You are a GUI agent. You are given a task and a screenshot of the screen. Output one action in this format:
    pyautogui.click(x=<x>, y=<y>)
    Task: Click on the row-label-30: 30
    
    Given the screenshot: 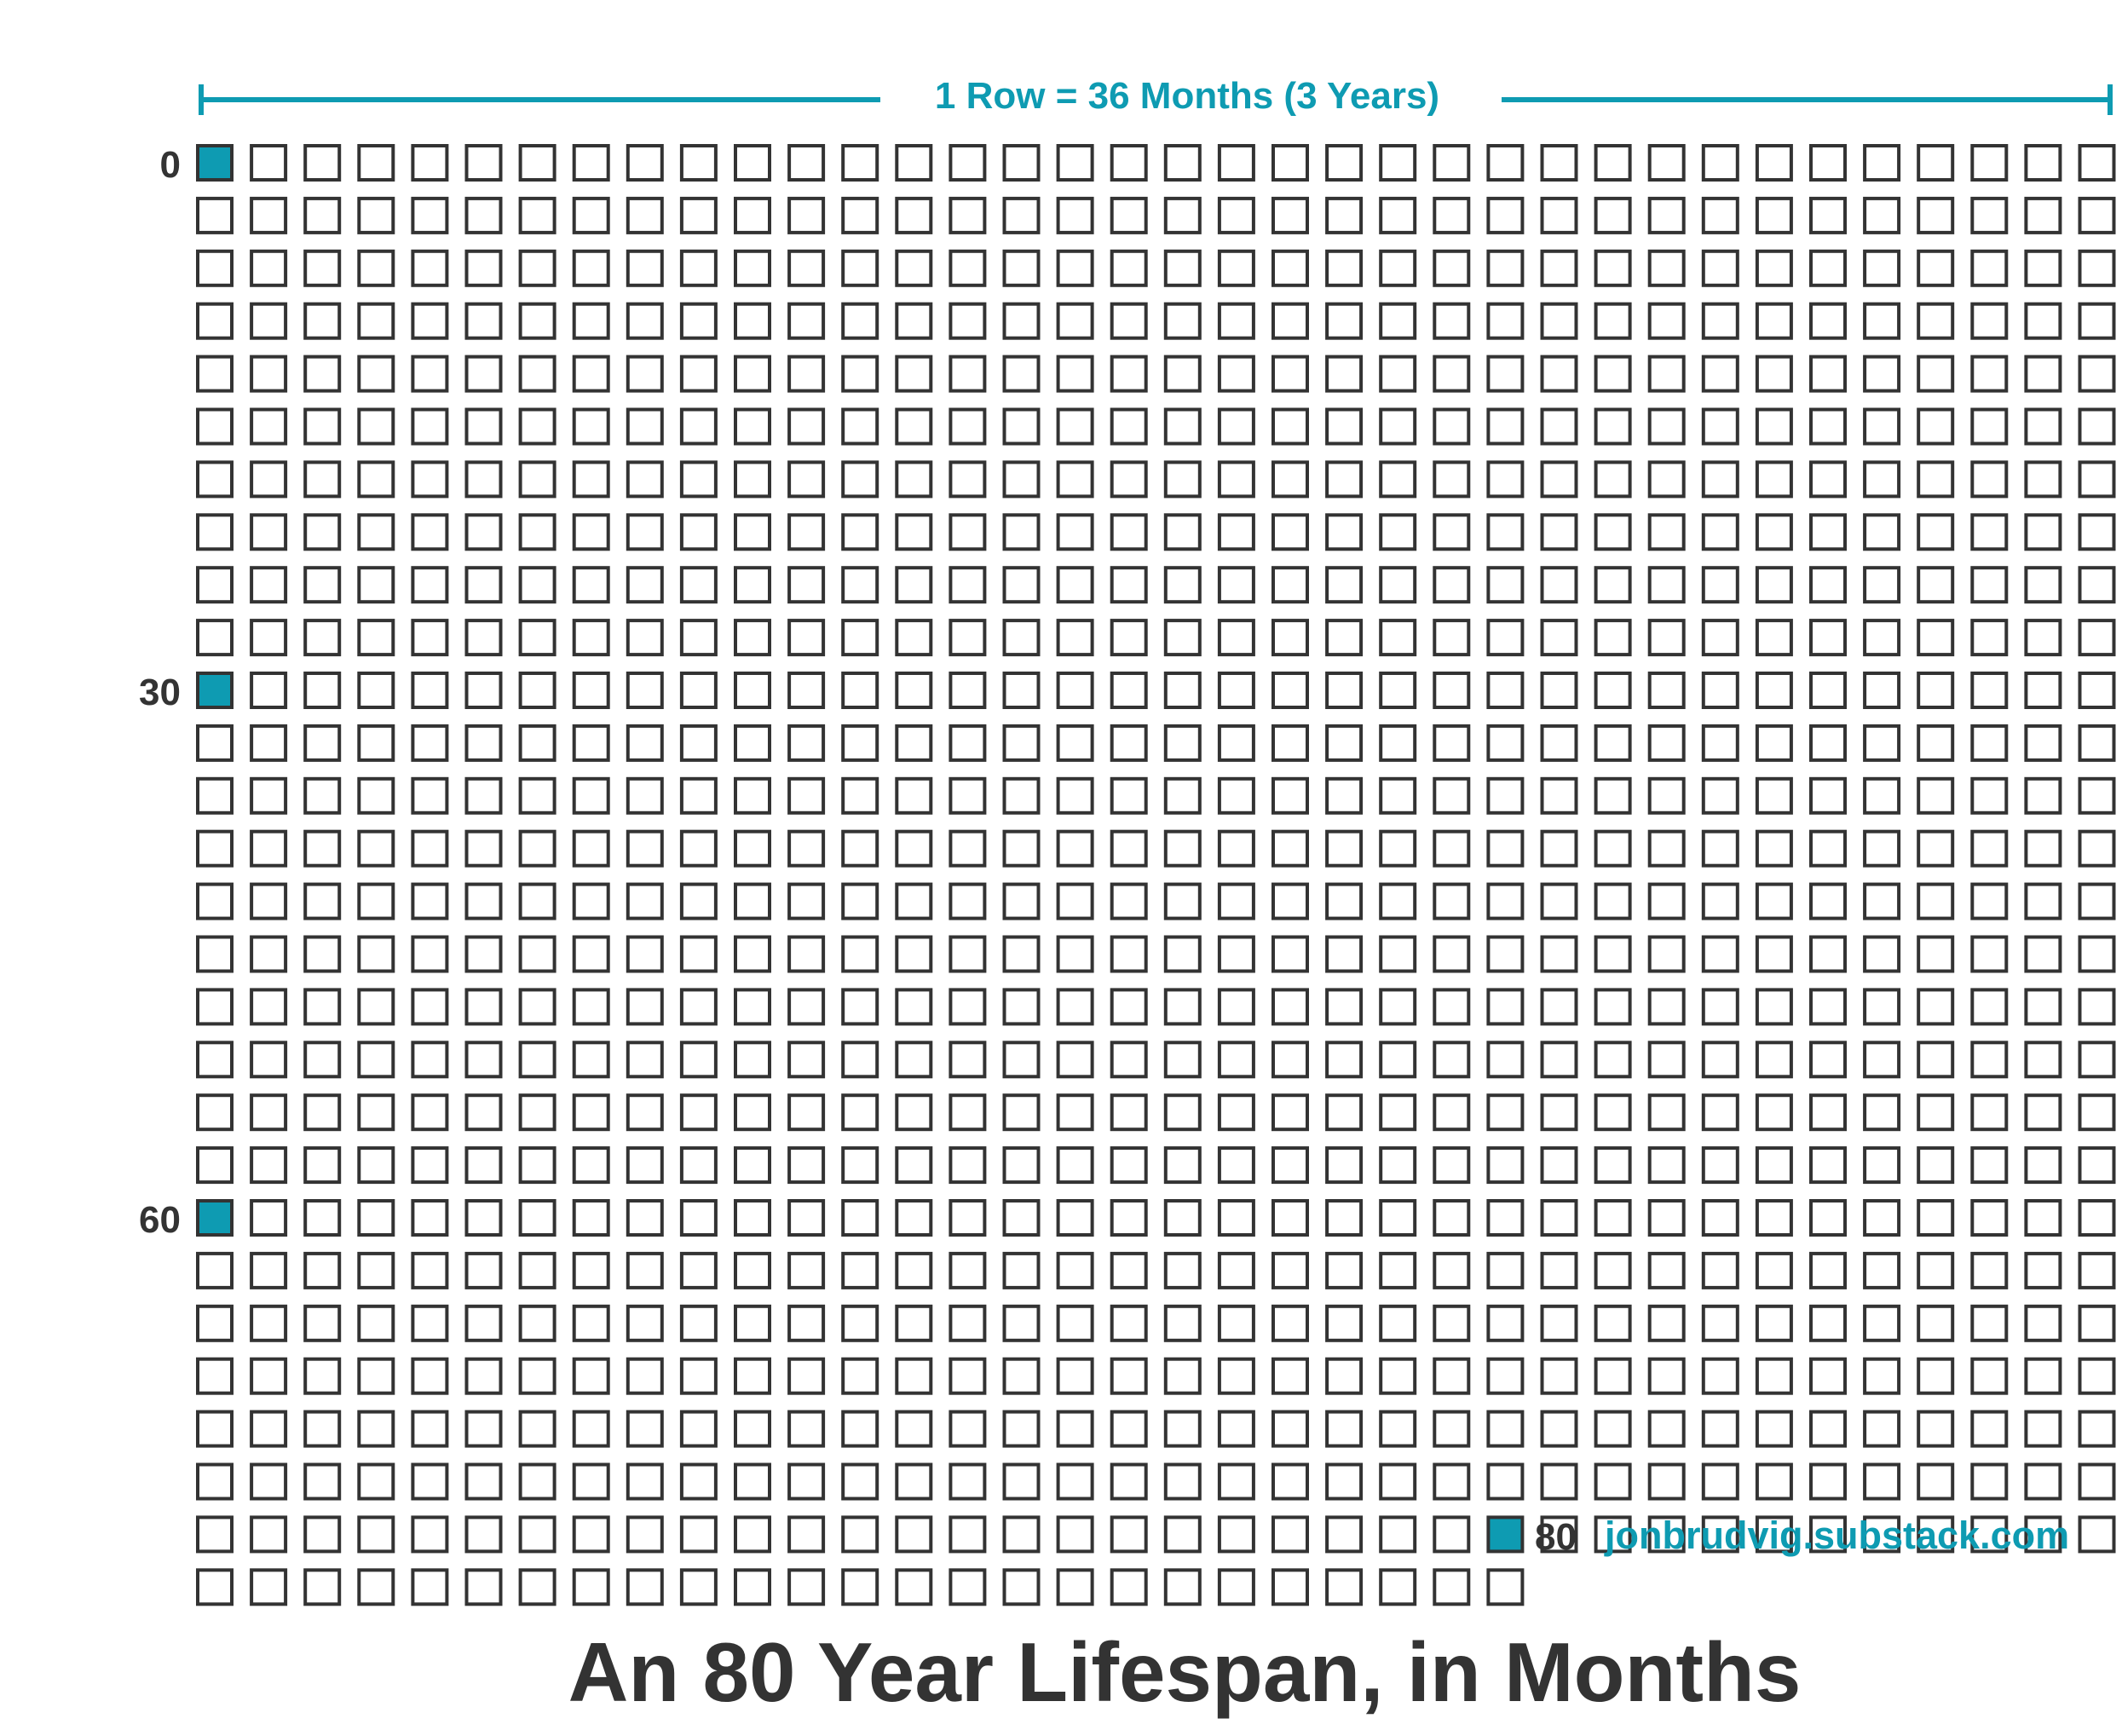 What is the action you would take?
    pyautogui.click(x=160, y=692)
    